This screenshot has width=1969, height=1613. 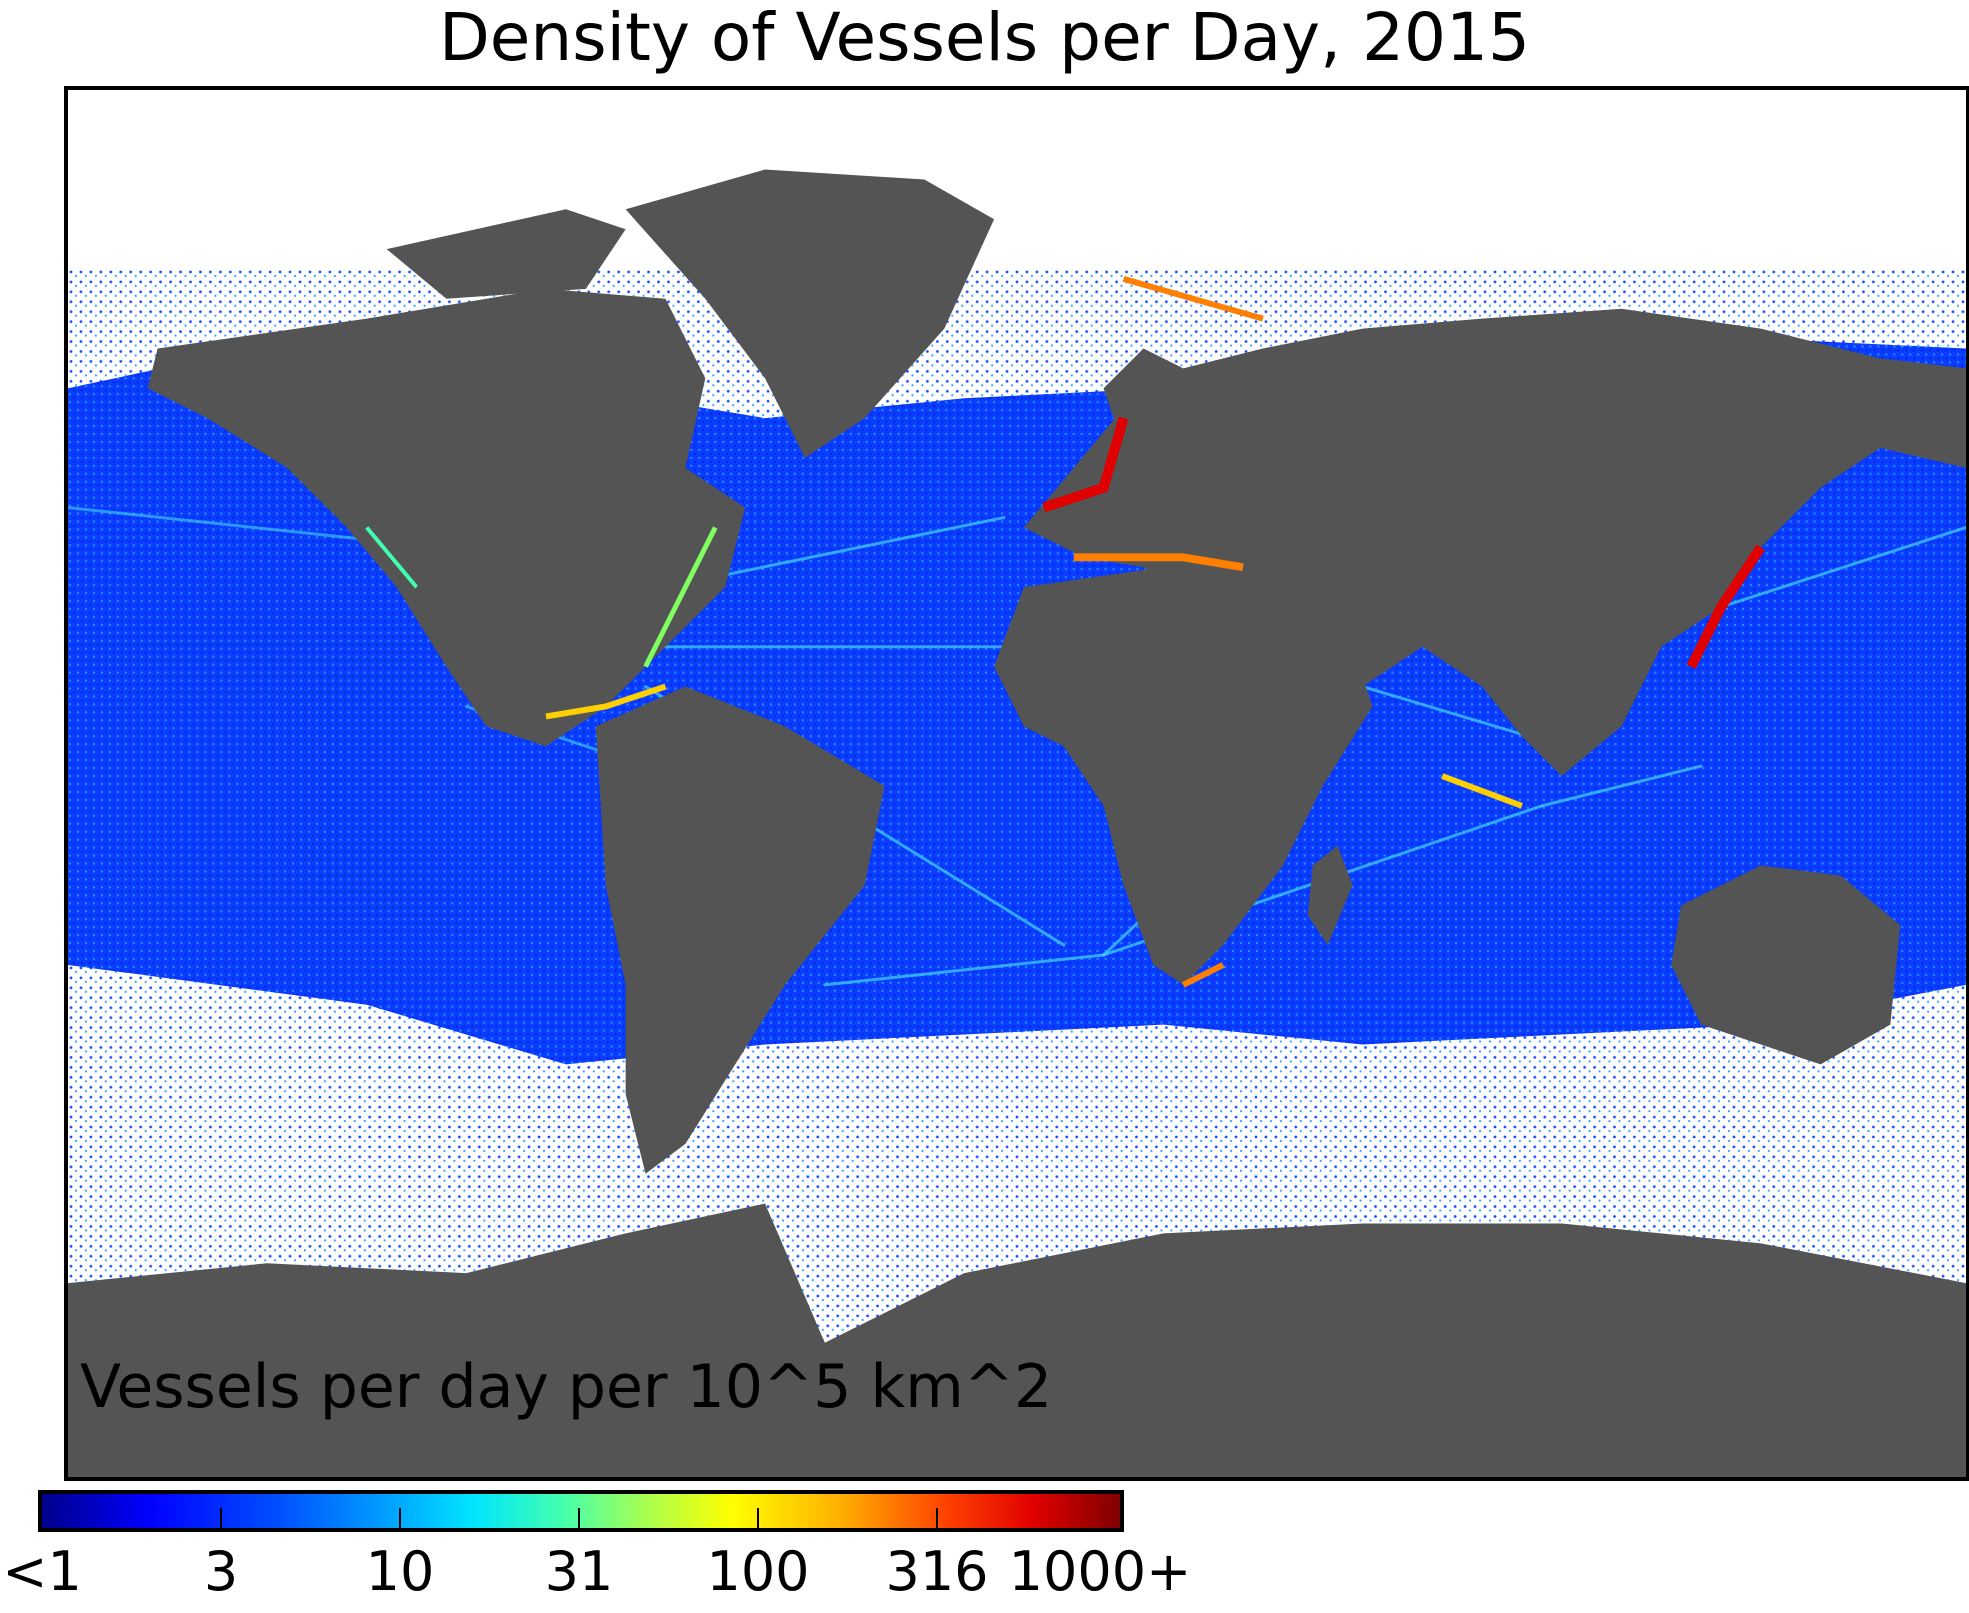 What do you see at coordinates (984, 38) in the screenshot?
I see `map-title: Density of Vessels per Day, 2015` at bounding box center [984, 38].